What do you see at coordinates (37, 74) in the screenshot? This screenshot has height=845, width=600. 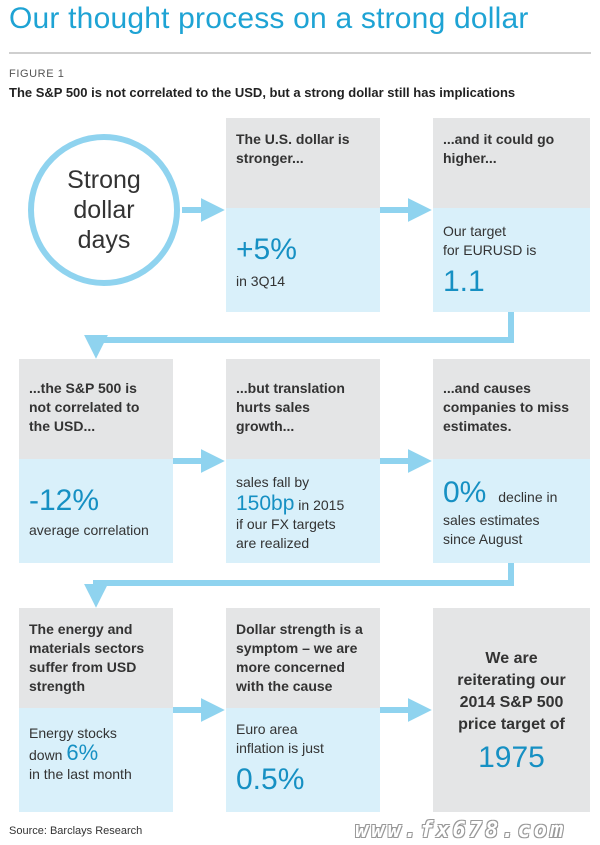 I see `figure-label: FIGURE 1` at bounding box center [37, 74].